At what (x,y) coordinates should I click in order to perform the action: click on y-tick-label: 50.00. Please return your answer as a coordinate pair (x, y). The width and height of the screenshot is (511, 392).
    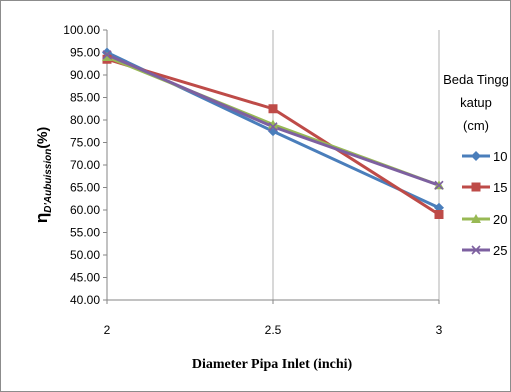
    Looking at the image, I should click on (85, 255).